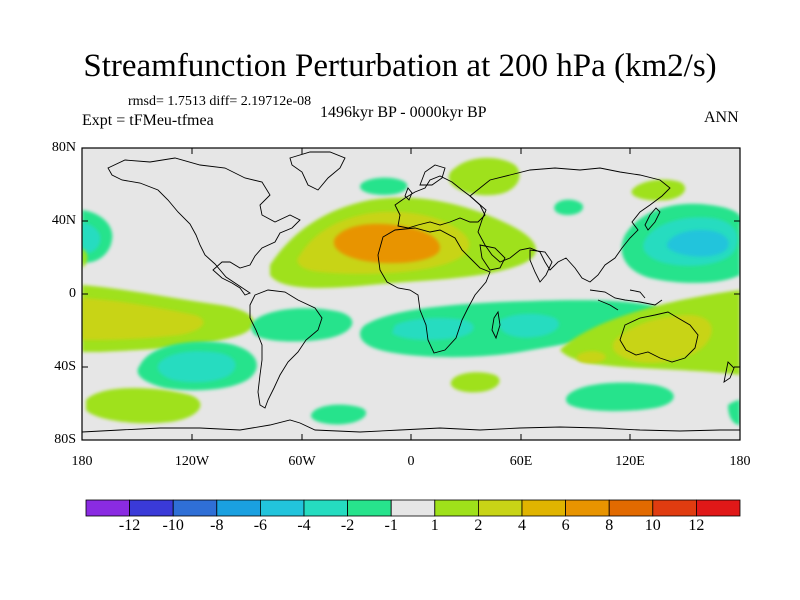  Describe the element at coordinates (63, 147) in the screenshot. I see `lat-label-80n: 80N` at that location.